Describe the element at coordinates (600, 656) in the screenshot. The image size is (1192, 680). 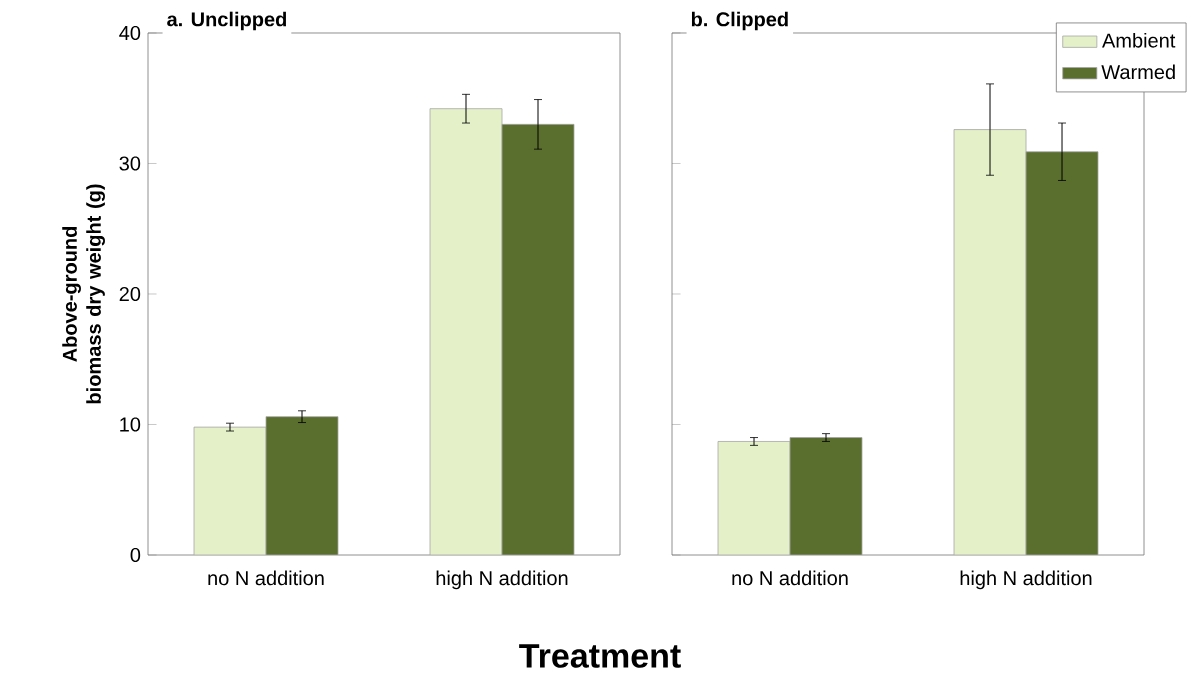
I see `x-axis-title: Treatment` at that location.